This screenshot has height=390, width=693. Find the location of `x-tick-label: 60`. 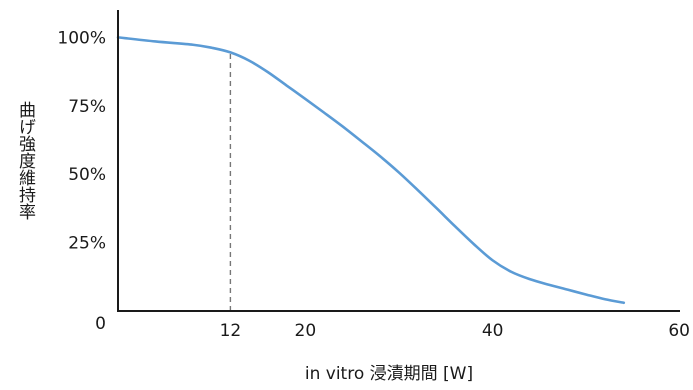

x-tick-label: 60 is located at coordinates (679, 331).